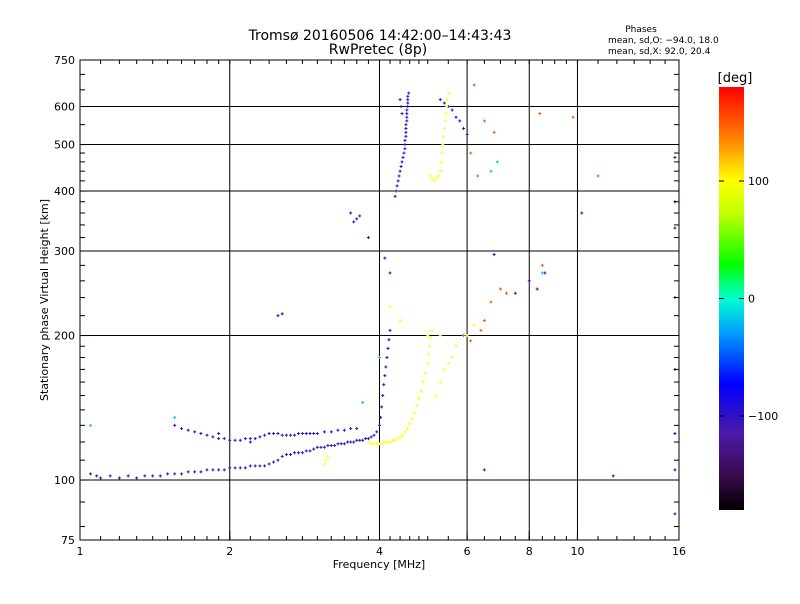  What do you see at coordinates (64, 145) in the screenshot?
I see `y-tick-label: 500` at bounding box center [64, 145].